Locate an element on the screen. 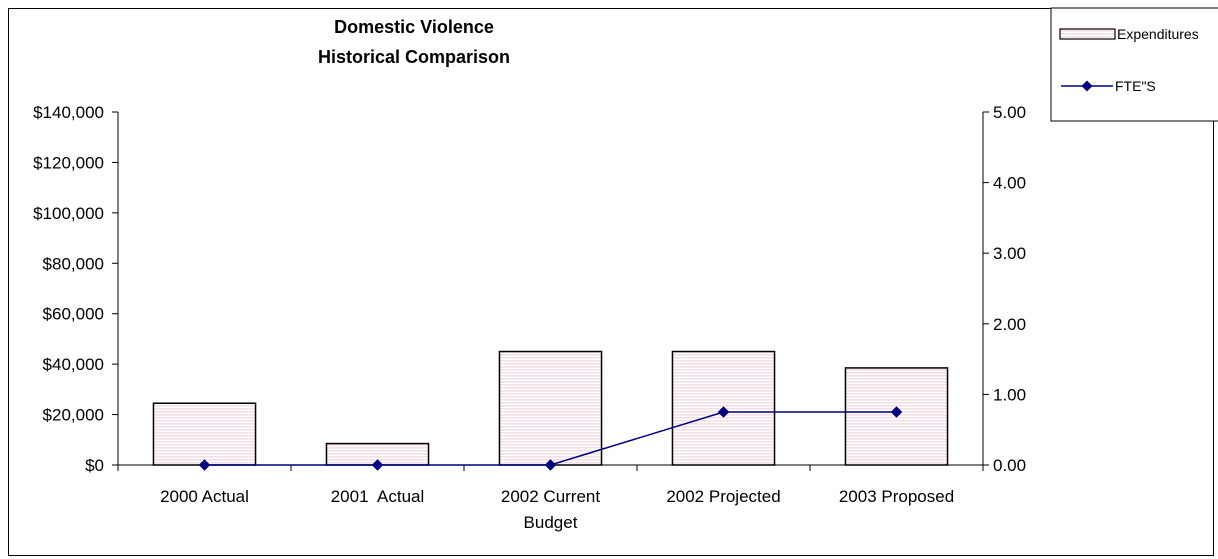 This screenshot has width=1218, height=559. x-axis-label: 2000 Actual is located at coordinates (204, 496).